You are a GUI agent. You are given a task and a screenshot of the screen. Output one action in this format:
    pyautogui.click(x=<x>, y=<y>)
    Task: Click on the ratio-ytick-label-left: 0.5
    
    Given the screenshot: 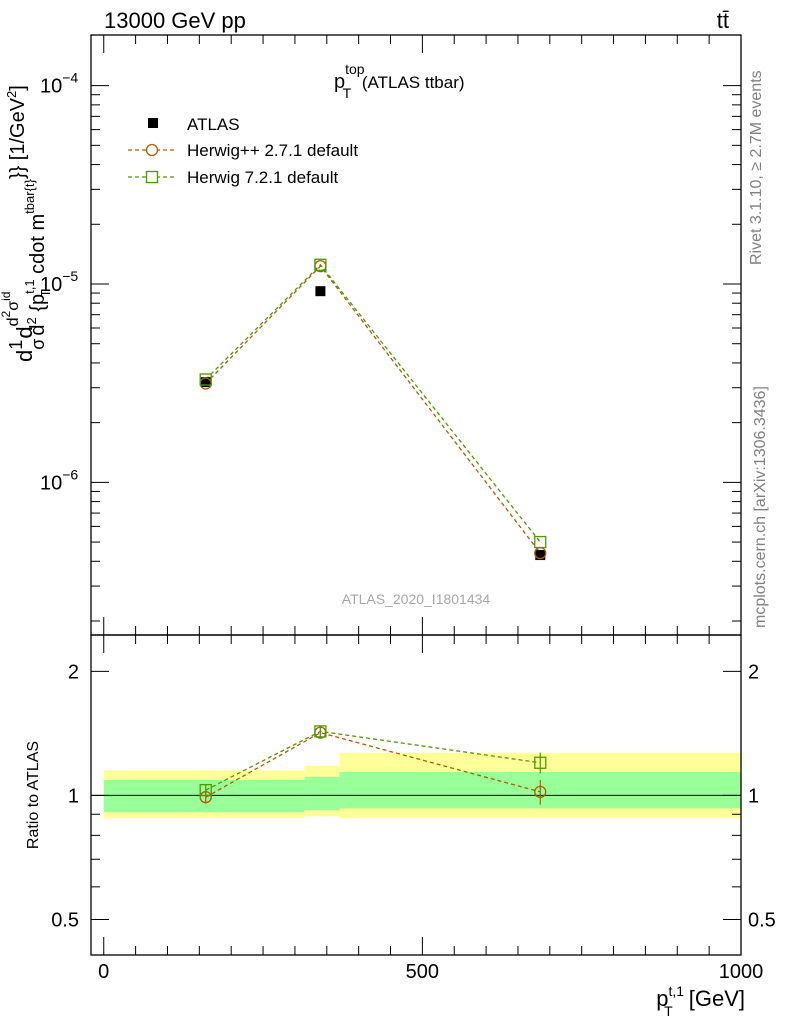 What is the action you would take?
    pyautogui.click(x=65, y=920)
    